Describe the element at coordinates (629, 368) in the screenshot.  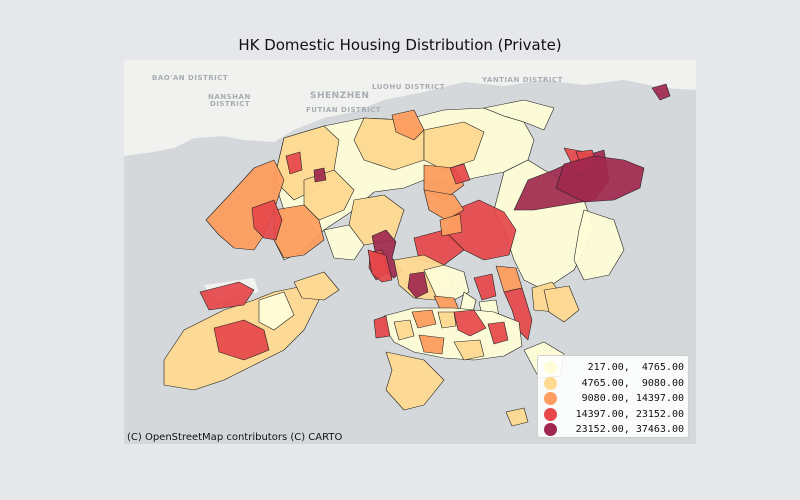
I see `legend-label: 217.00, 4765.00` at that location.